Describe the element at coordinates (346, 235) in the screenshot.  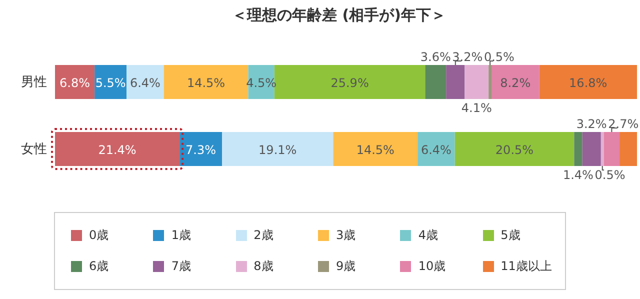
I see `legend-label: 3歳` at that location.